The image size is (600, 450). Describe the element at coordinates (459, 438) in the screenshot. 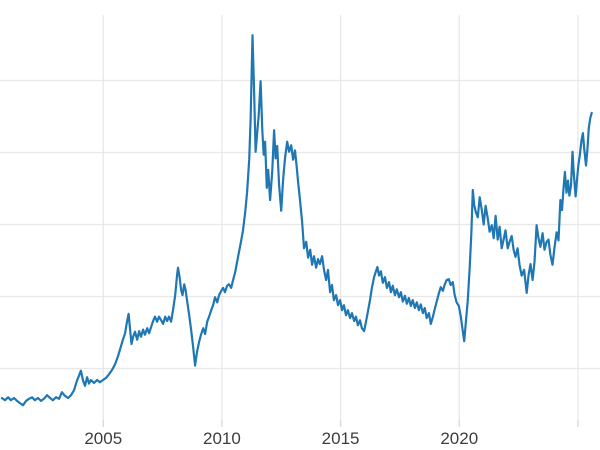

I see `x-tick-label: 2020` at that location.